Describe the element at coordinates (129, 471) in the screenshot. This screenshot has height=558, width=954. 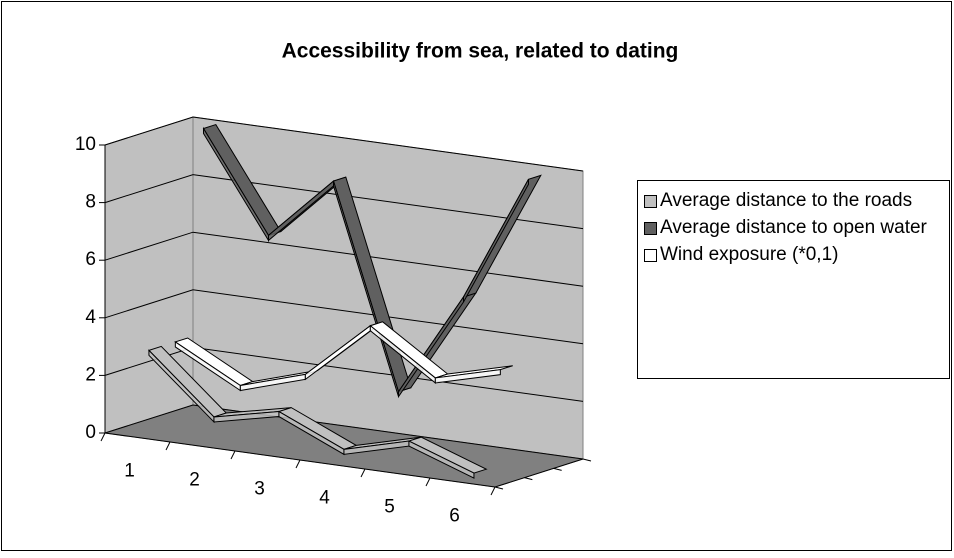
I see `x-tick-label: 1` at that location.